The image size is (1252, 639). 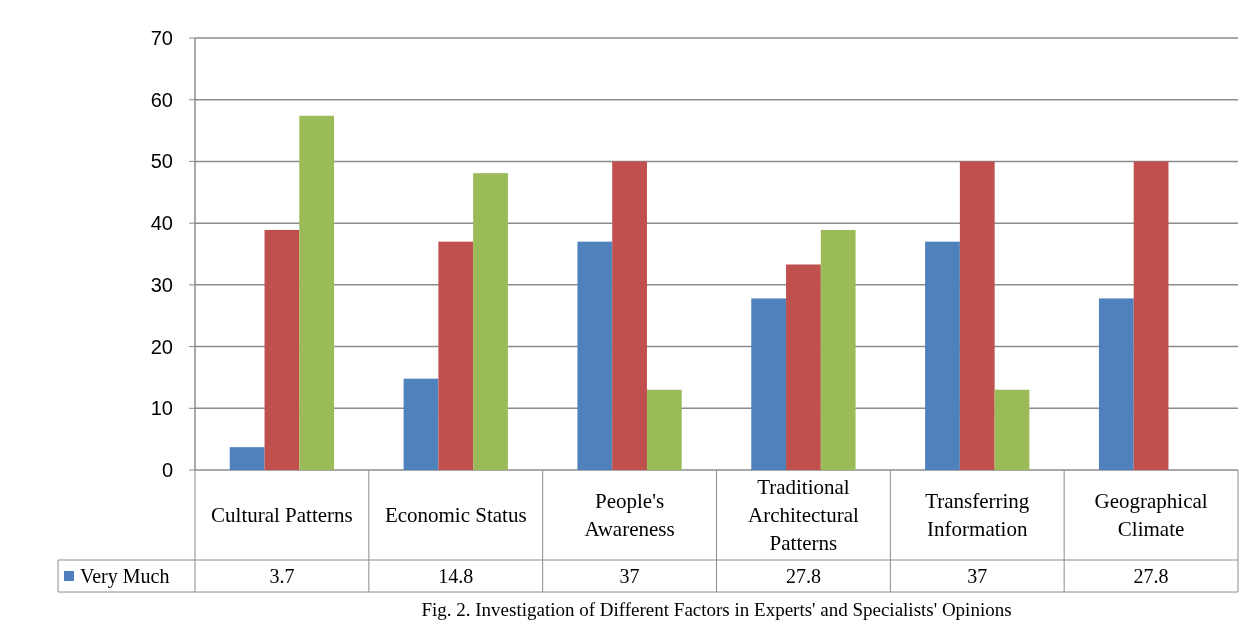 What do you see at coordinates (161, 38) in the screenshot?
I see `y-tick-label: 70` at bounding box center [161, 38].